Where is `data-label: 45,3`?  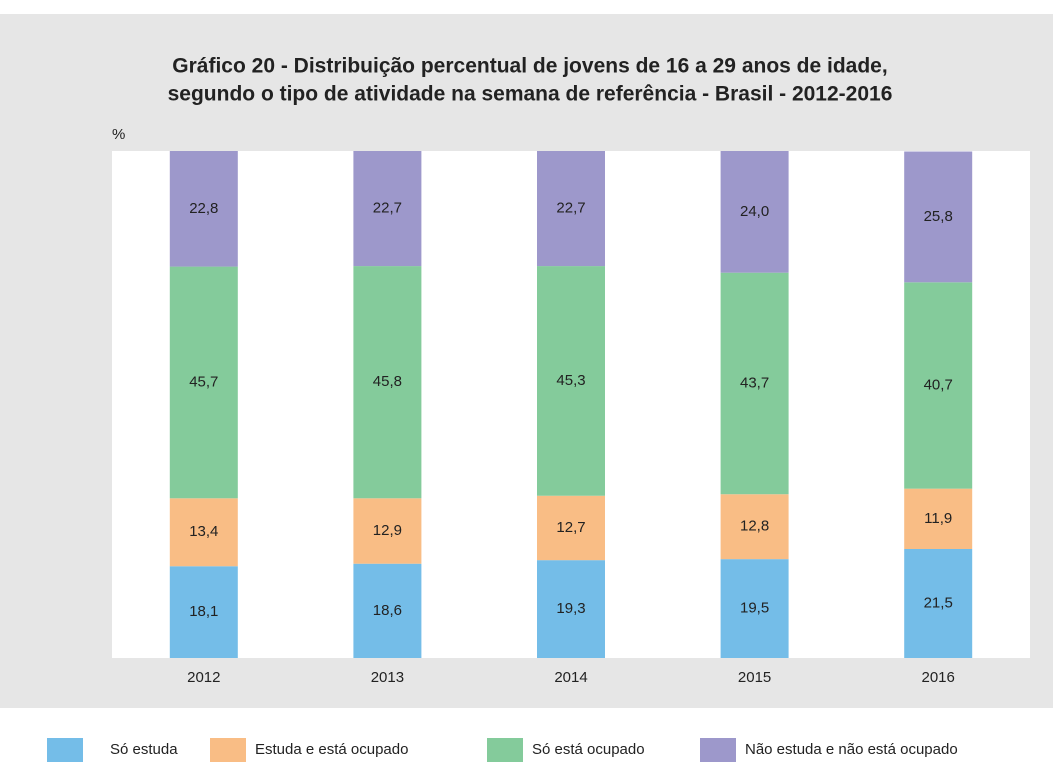
data-label: 45,3 is located at coordinates (570, 380).